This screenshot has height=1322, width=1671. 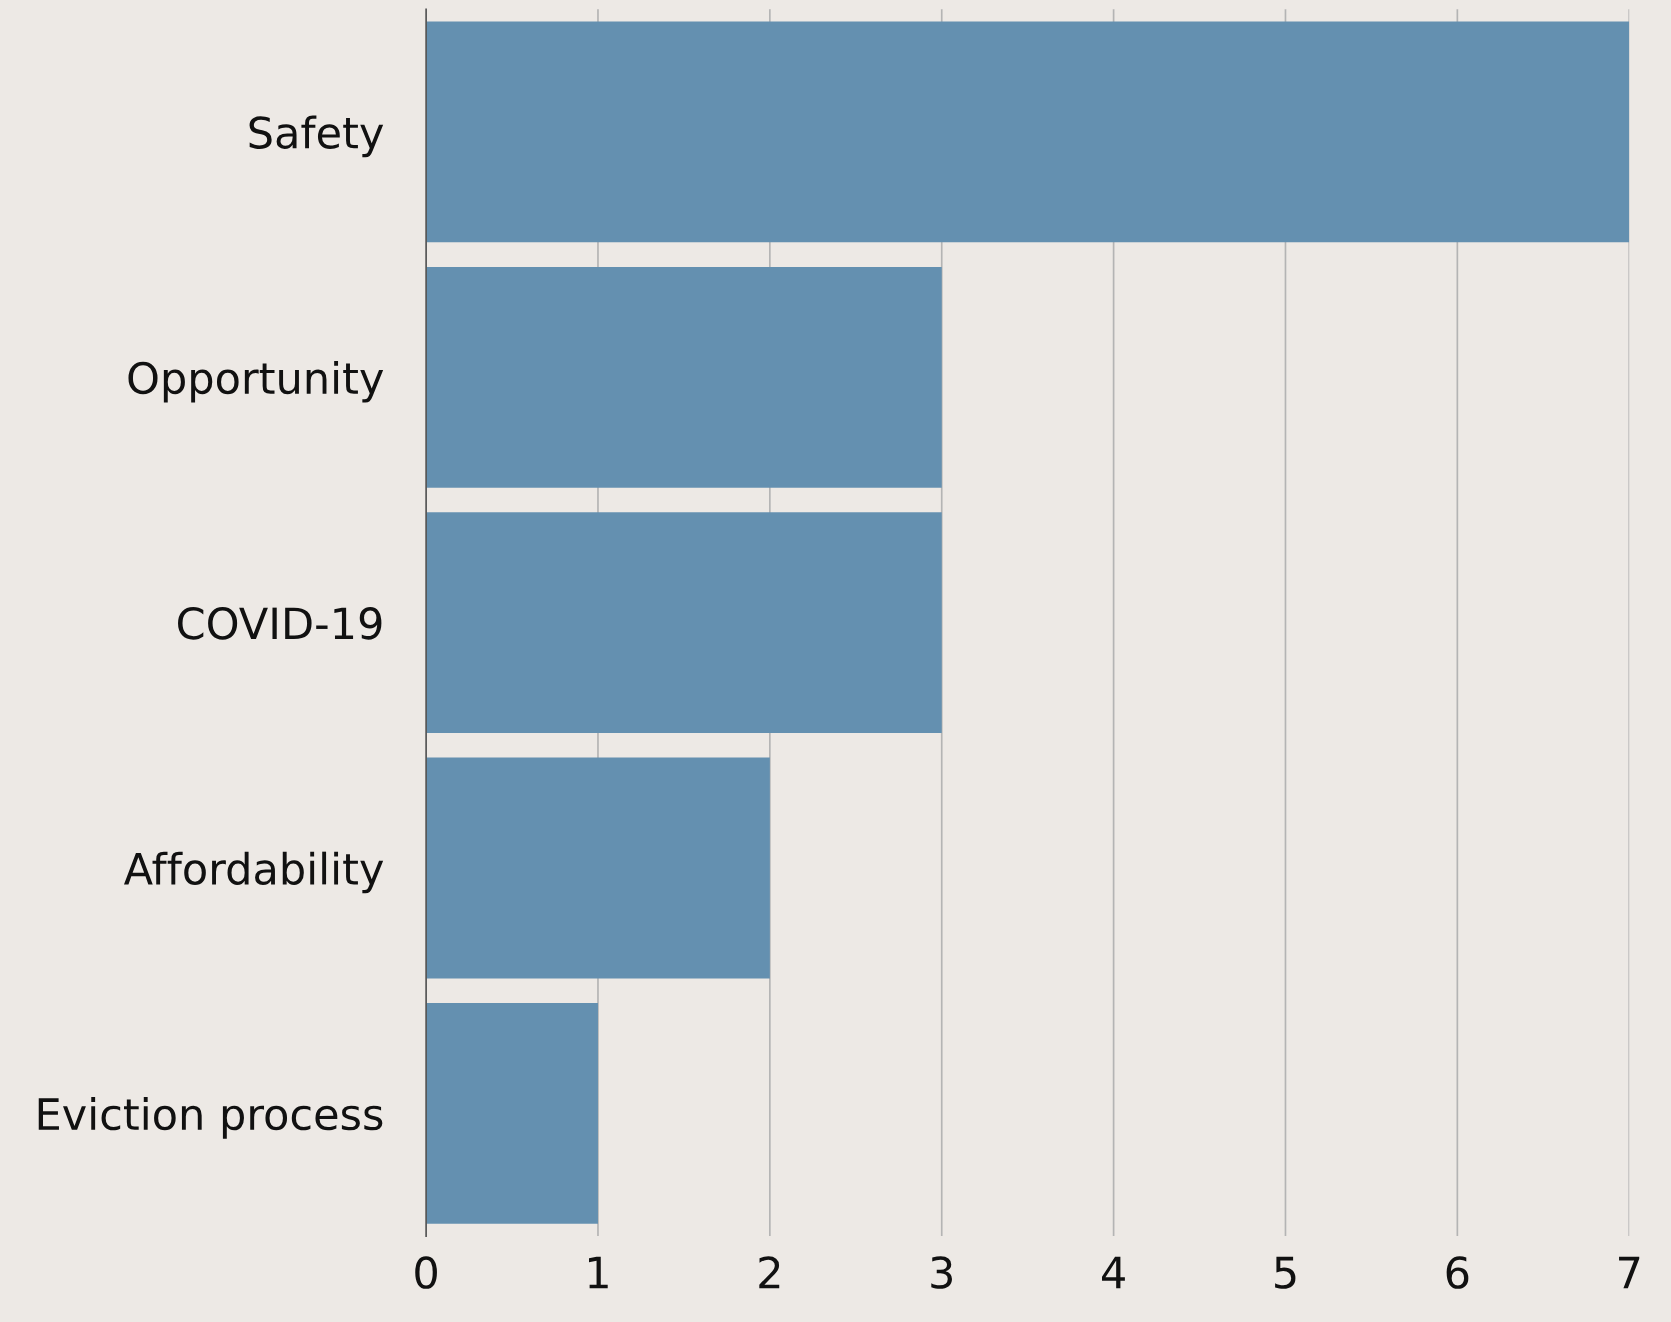 I want to click on x-tick-label: 3, so click(x=941, y=1272).